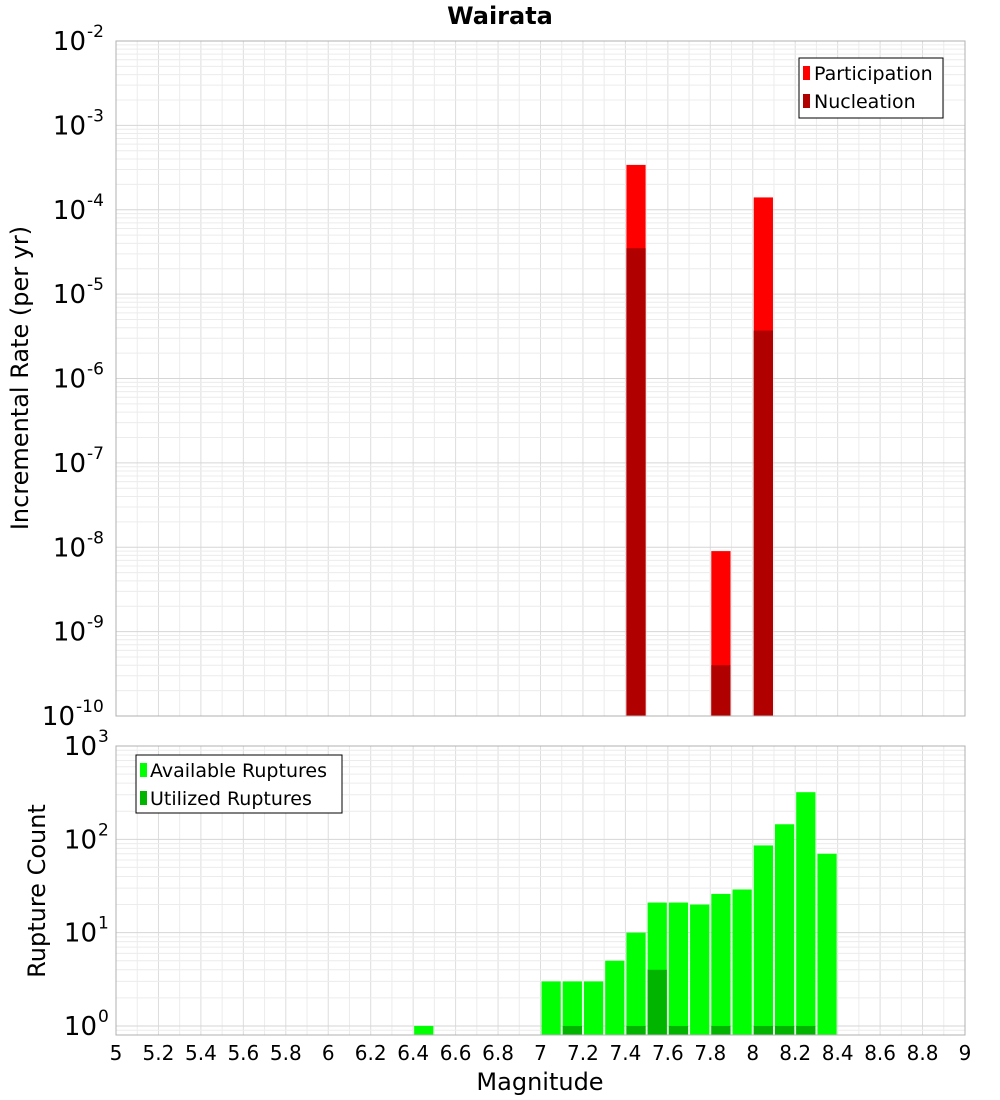 The image size is (1000, 1100). Describe the element at coordinates (668, 1053) in the screenshot. I see `x-tick-label: 7.6` at that location.